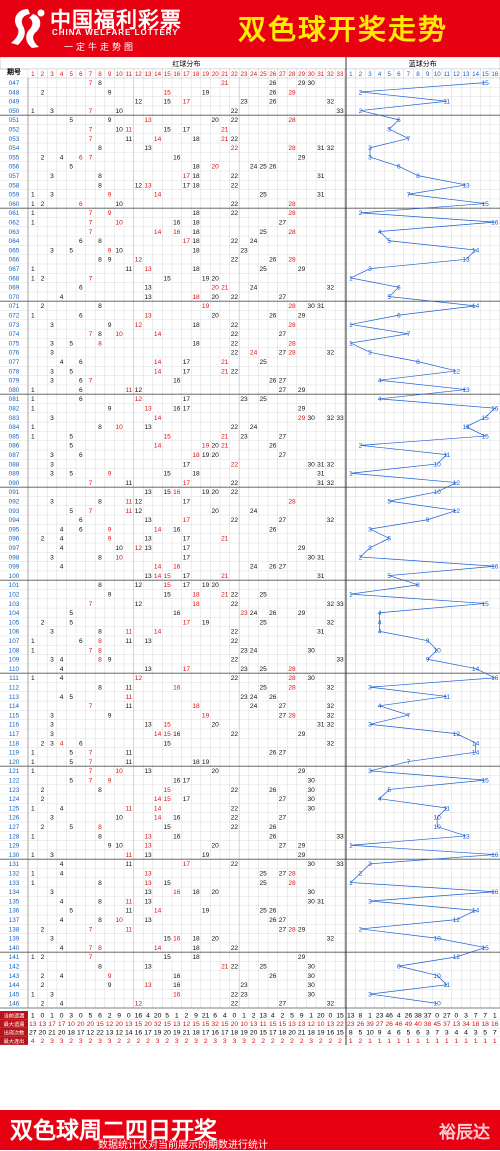 This screenshot has width=500, height=1151. I want to click on stat-blue-value: 26, so click(409, 1016).